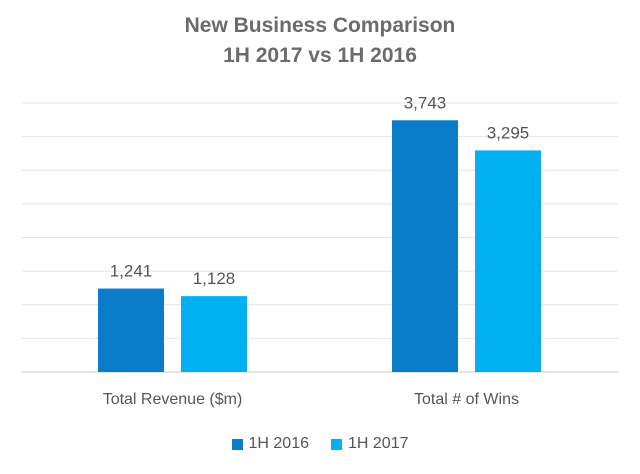 Image resolution: width=640 pixels, height=474 pixels. Describe the element at coordinates (320, 25) in the screenshot. I see `chart-title: New Business Comparison` at that location.